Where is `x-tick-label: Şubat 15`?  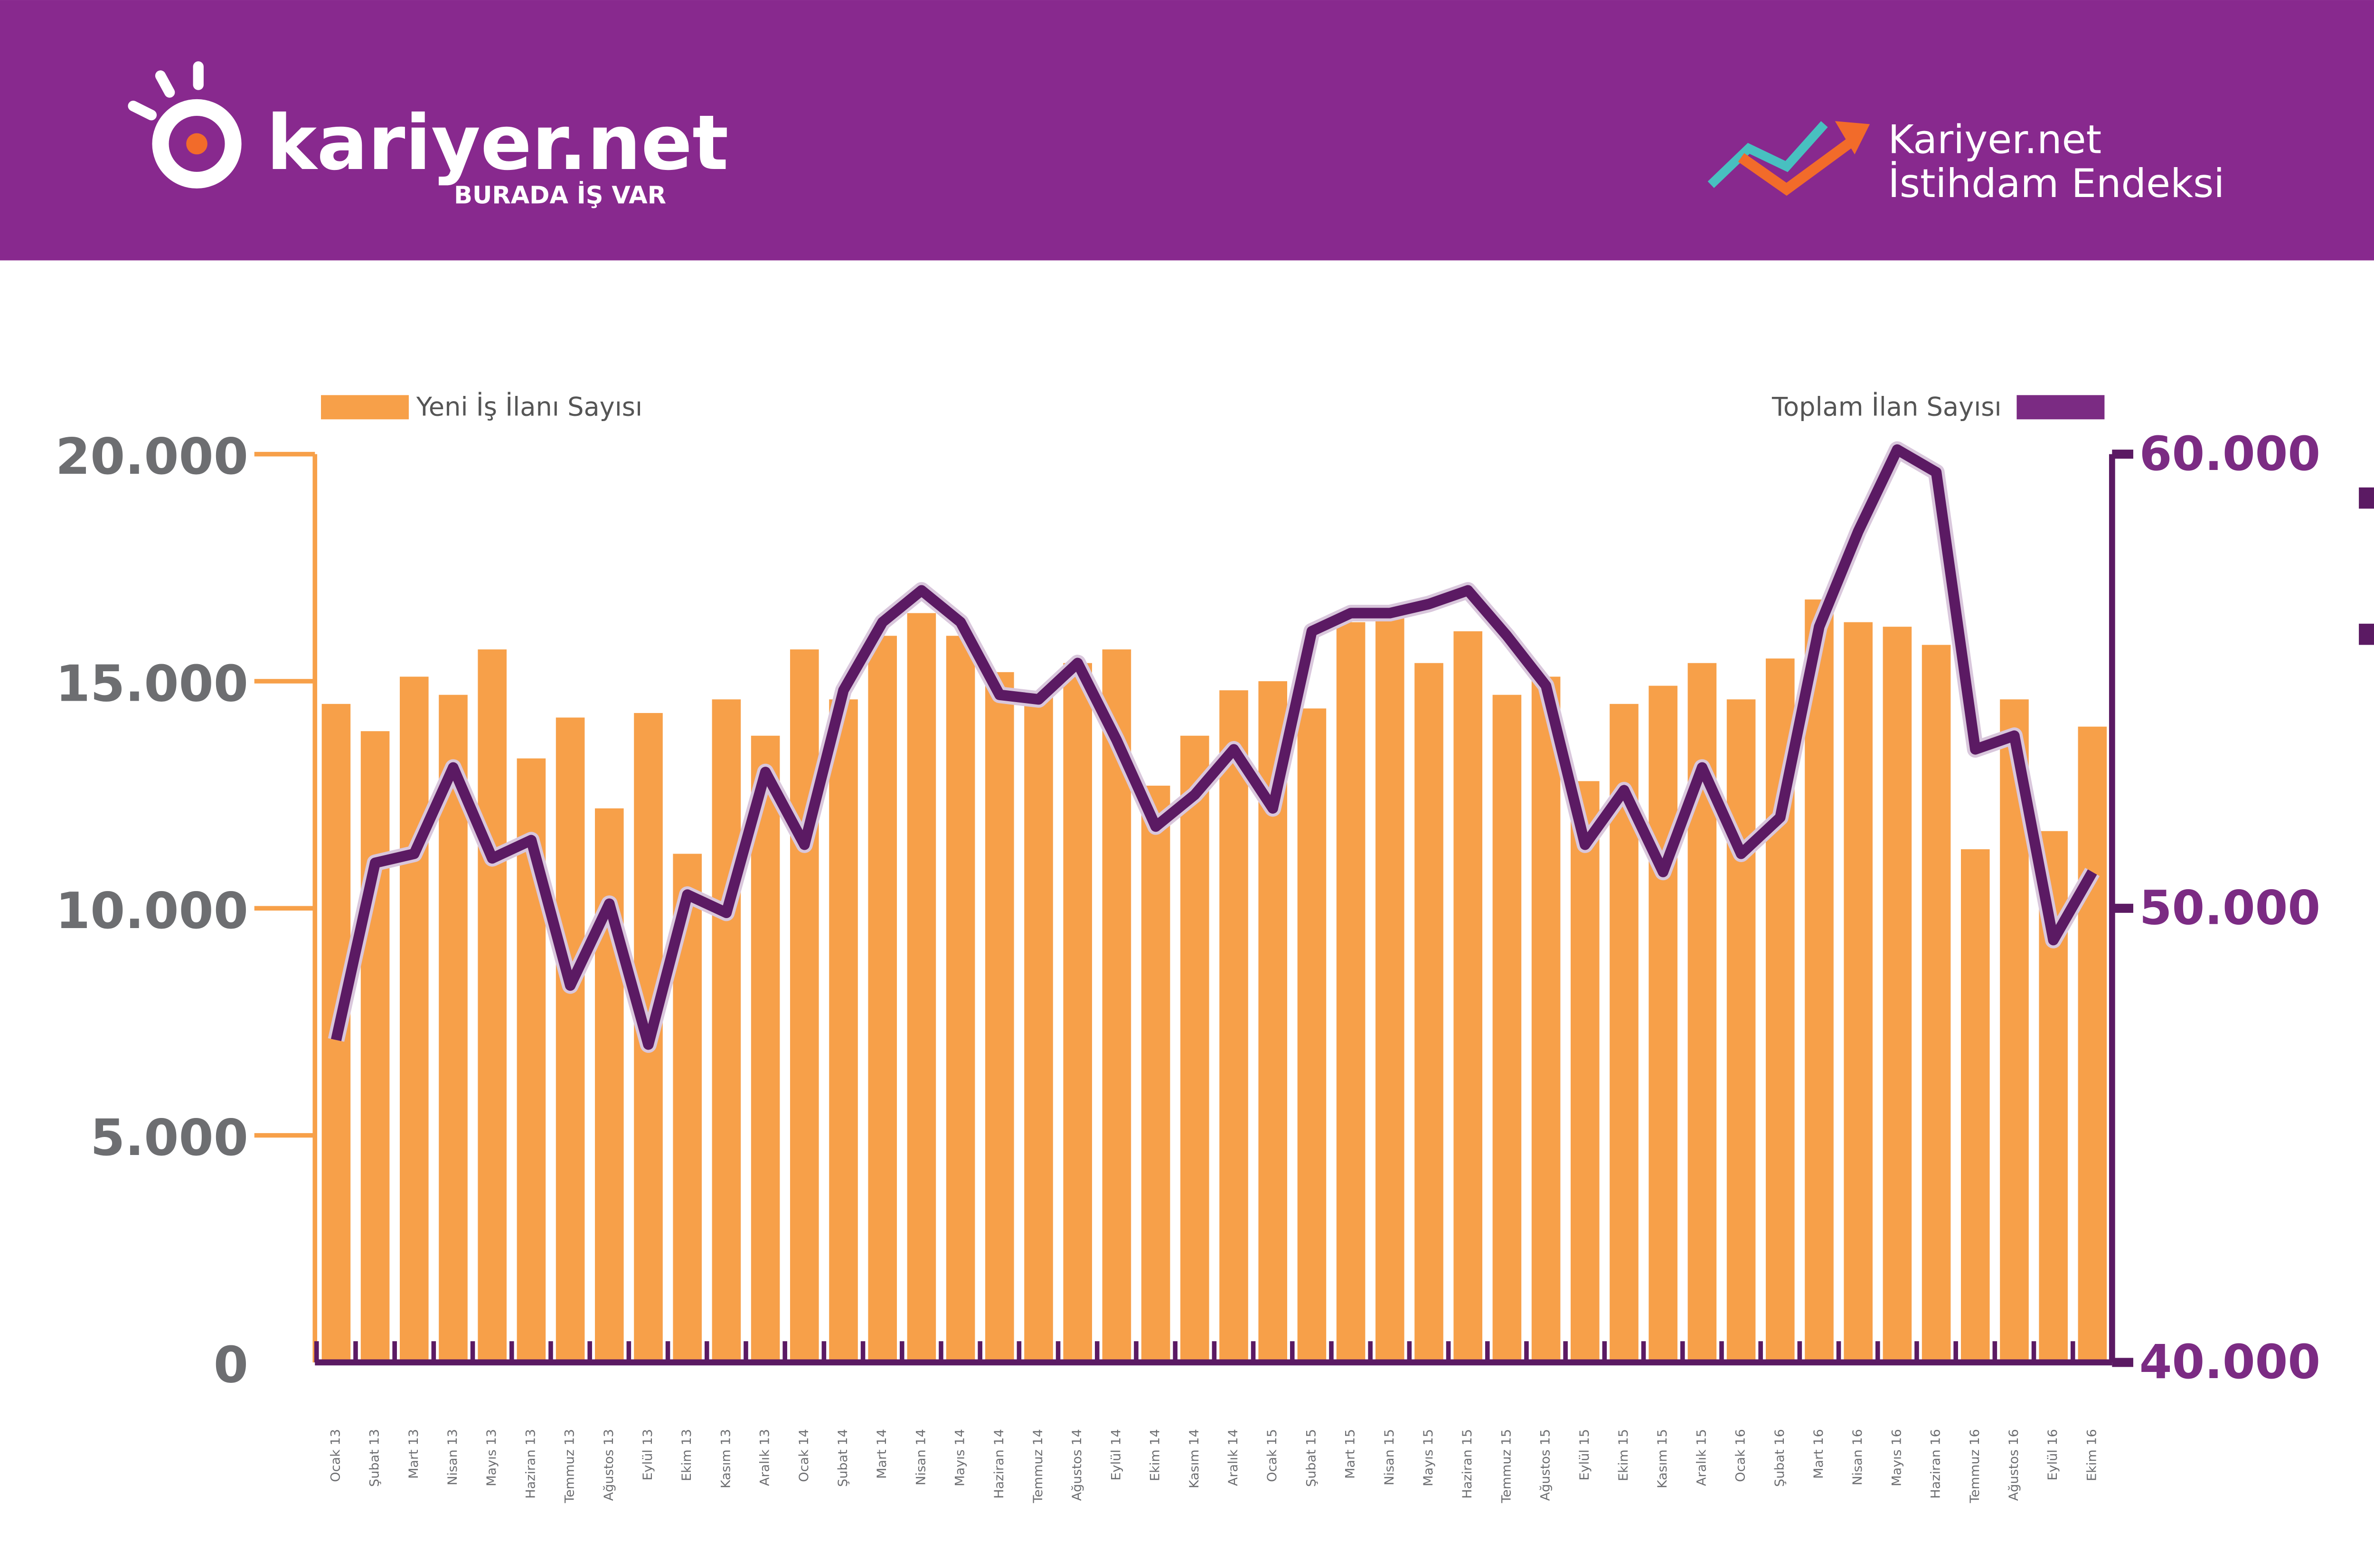 x-tick-label: Şubat 15 is located at coordinates (1311, 1458).